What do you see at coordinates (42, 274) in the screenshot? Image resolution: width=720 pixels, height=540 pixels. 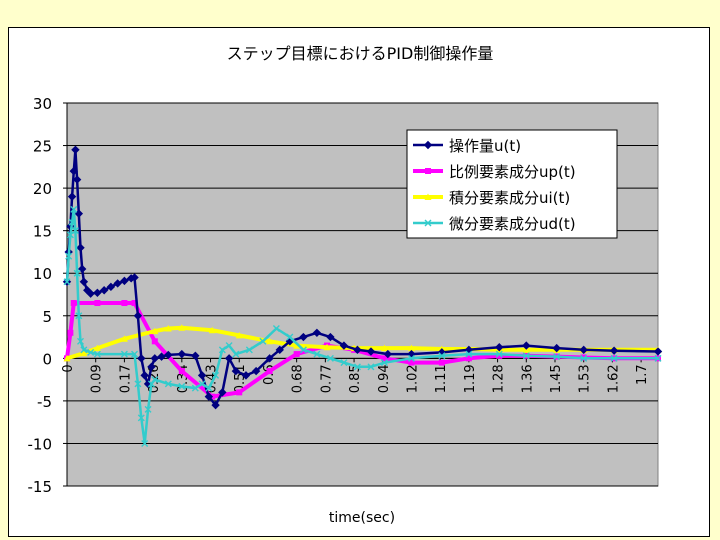 I see `y-tick-label: 10` at bounding box center [42, 274].